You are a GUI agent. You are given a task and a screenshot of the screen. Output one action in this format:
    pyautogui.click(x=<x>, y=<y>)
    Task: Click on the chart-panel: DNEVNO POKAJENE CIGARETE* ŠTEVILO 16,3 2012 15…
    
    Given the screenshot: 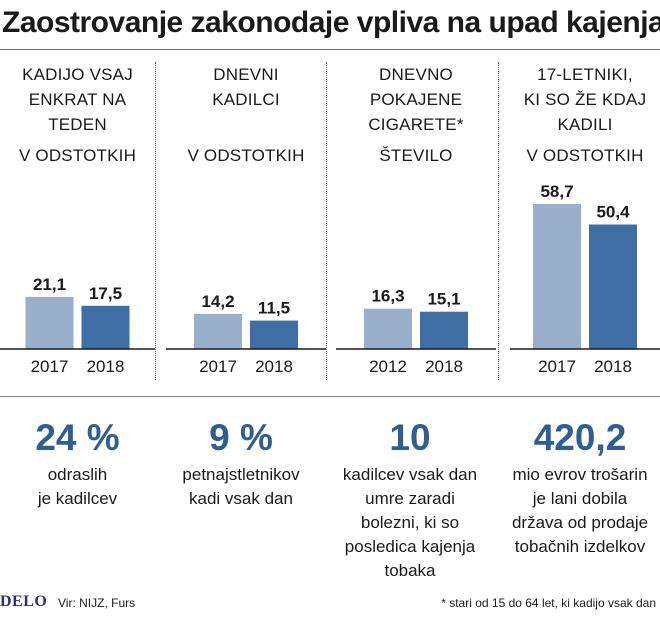 What is the action you would take?
    pyautogui.click(x=416, y=222)
    